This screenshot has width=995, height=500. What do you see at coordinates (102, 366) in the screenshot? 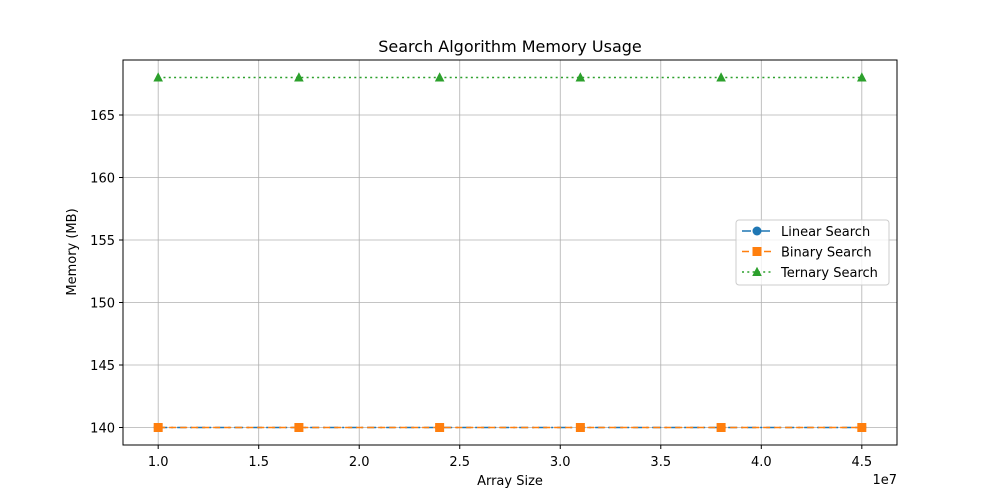
I see `y-tick-label: 145` at bounding box center [102, 366].